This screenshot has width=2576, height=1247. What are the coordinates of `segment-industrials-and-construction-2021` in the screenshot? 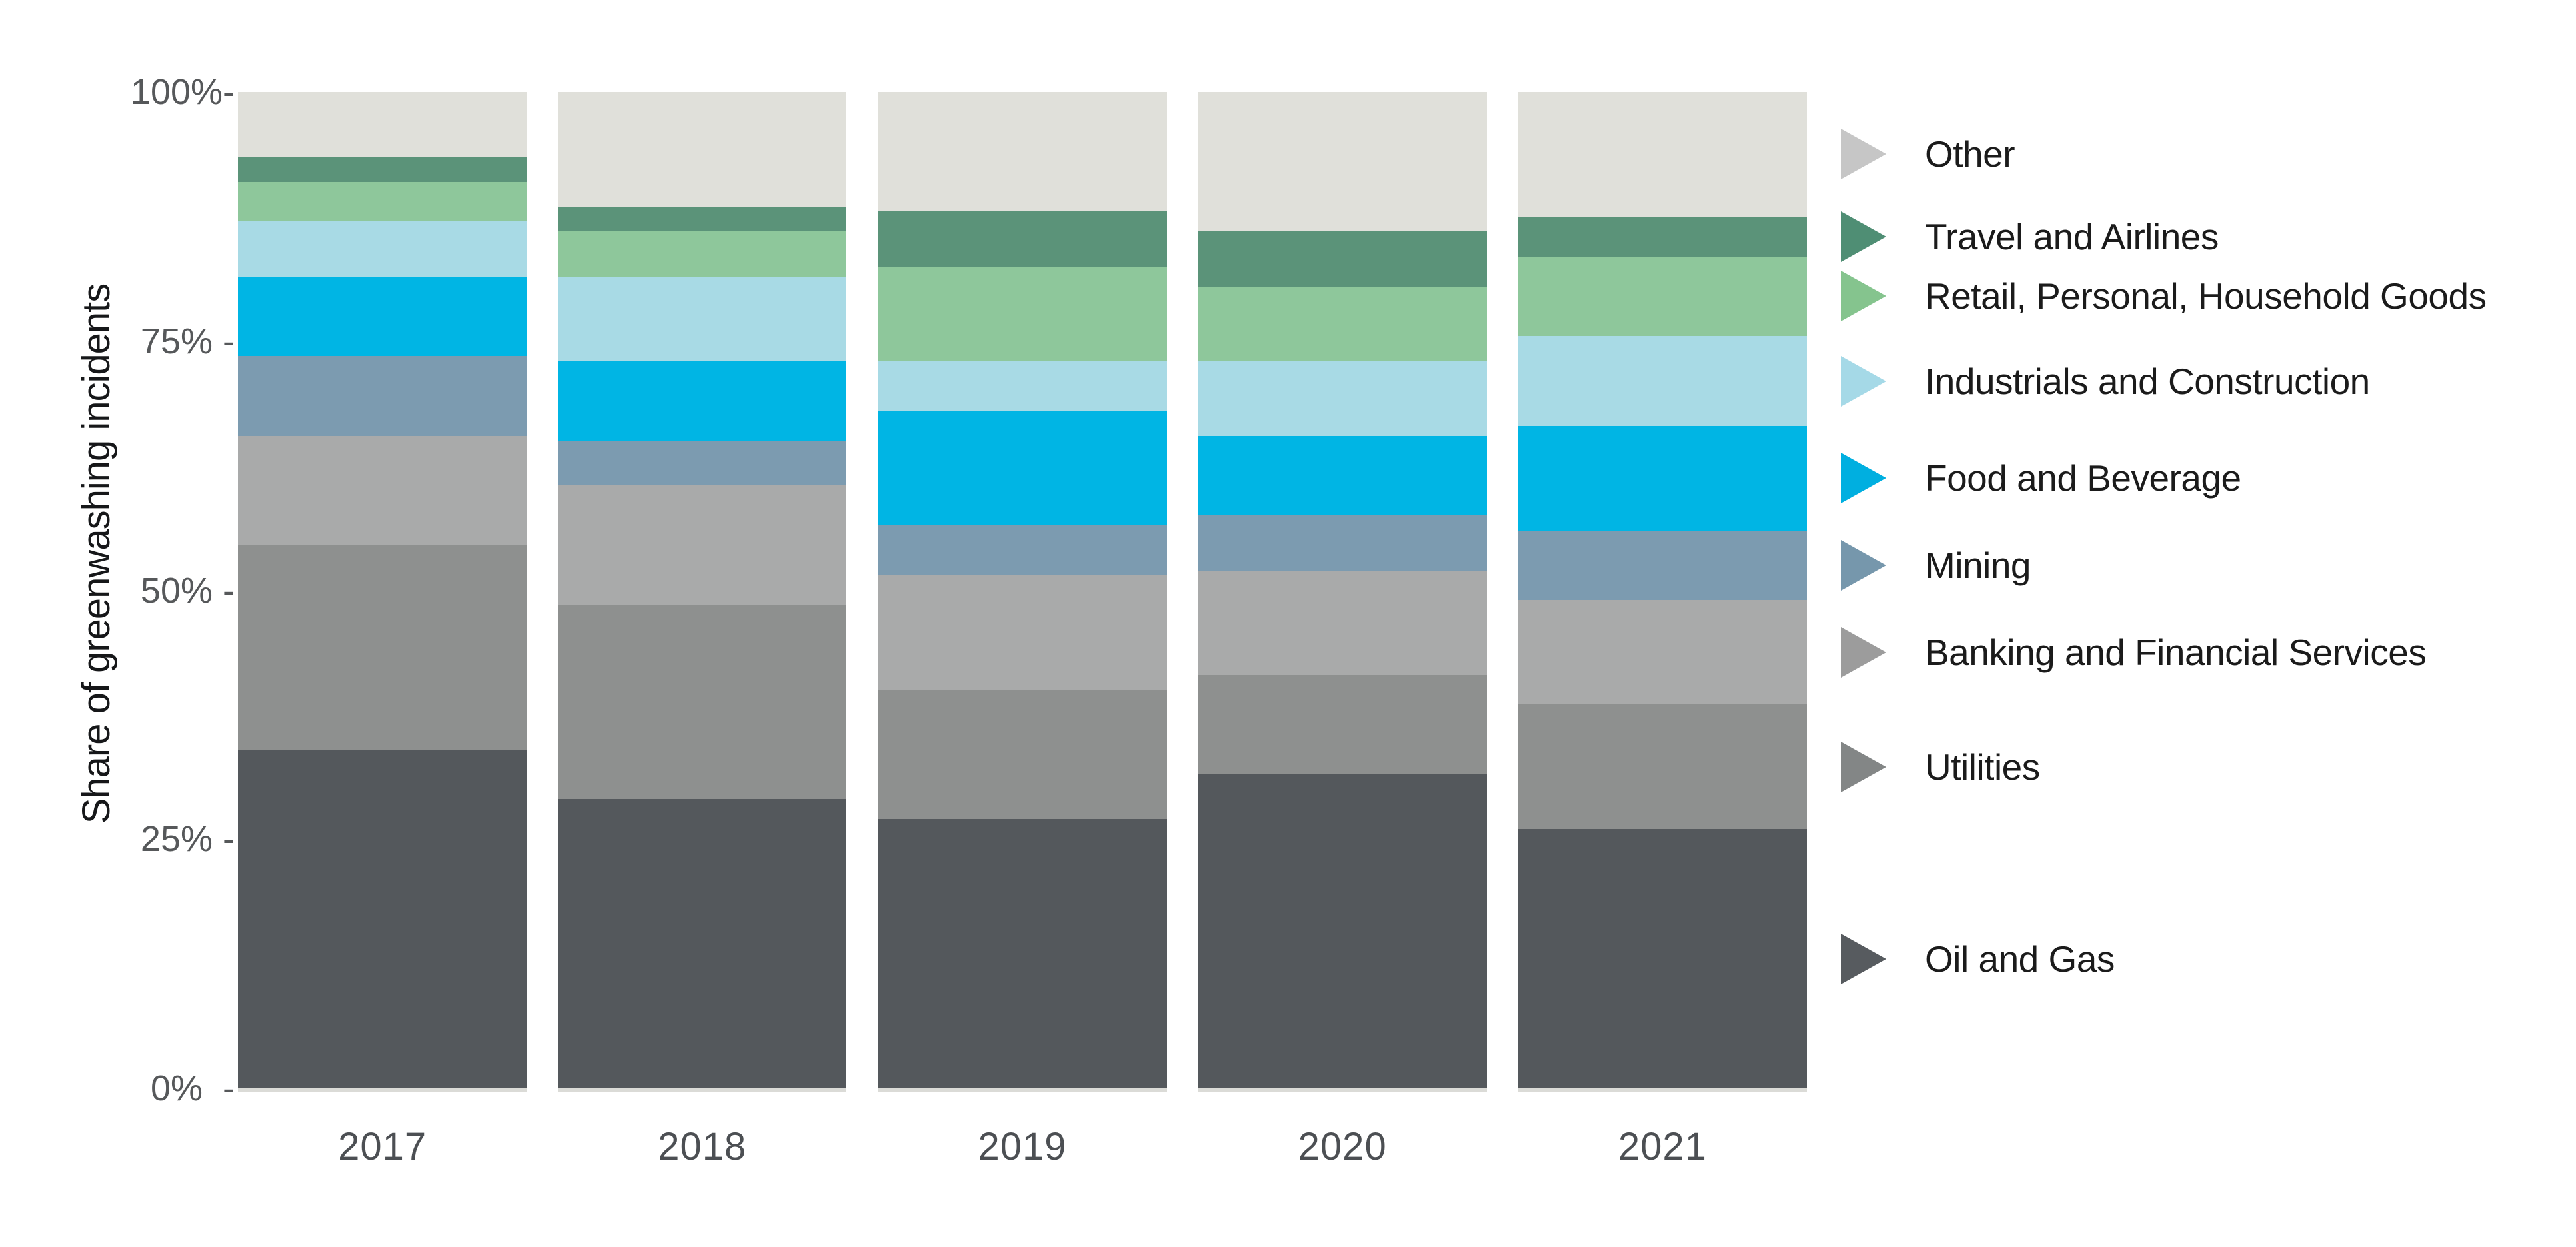 It's located at (1663, 381).